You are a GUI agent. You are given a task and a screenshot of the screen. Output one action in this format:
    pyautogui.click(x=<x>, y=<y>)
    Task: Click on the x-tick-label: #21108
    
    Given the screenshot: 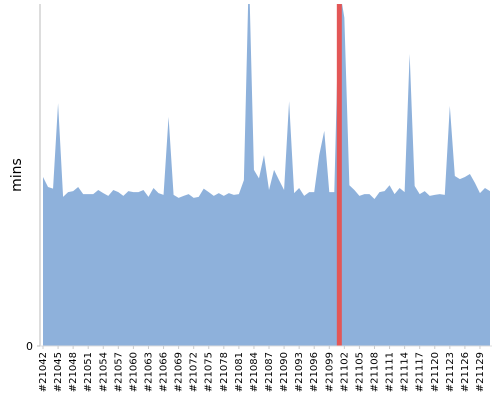 What is the action you would take?
    pyautogui.click(x=374, y=372)
    